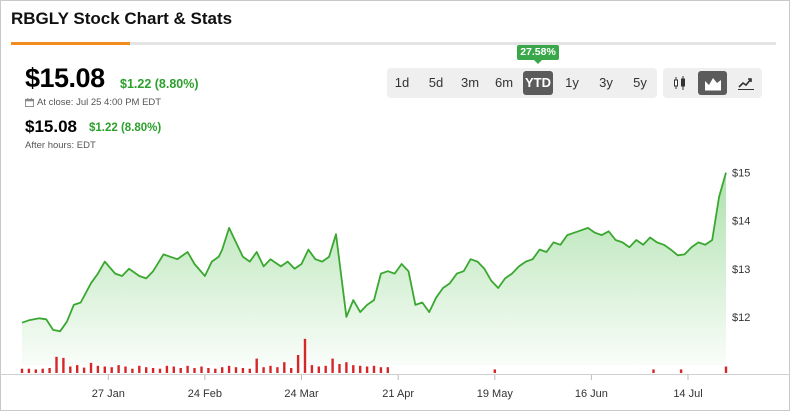  What do you see at coordinates (29, 102) in the screenshot?
I see `calendar-icon` at bounding box center [29, 102].